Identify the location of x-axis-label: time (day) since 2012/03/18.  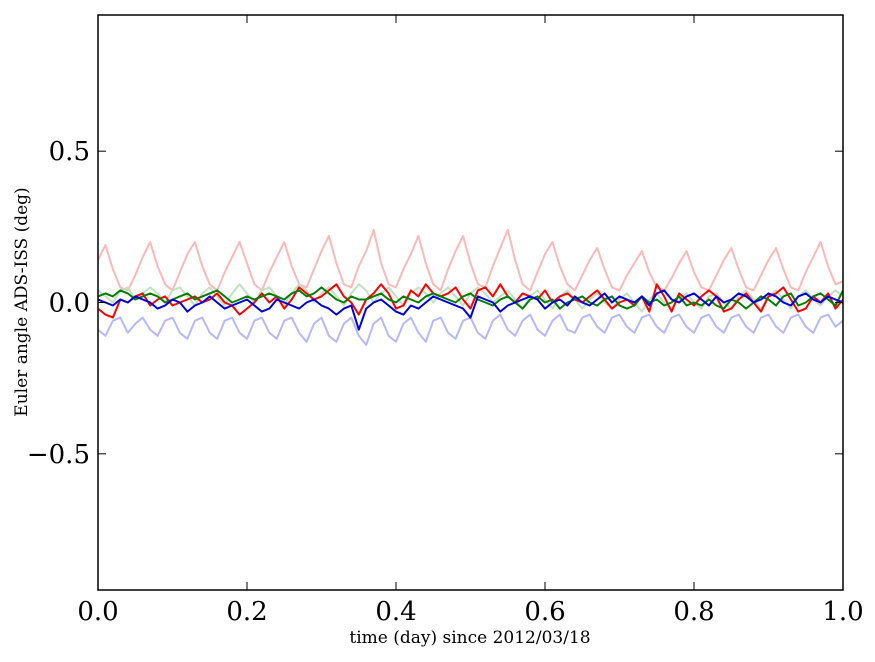
(469, 638).